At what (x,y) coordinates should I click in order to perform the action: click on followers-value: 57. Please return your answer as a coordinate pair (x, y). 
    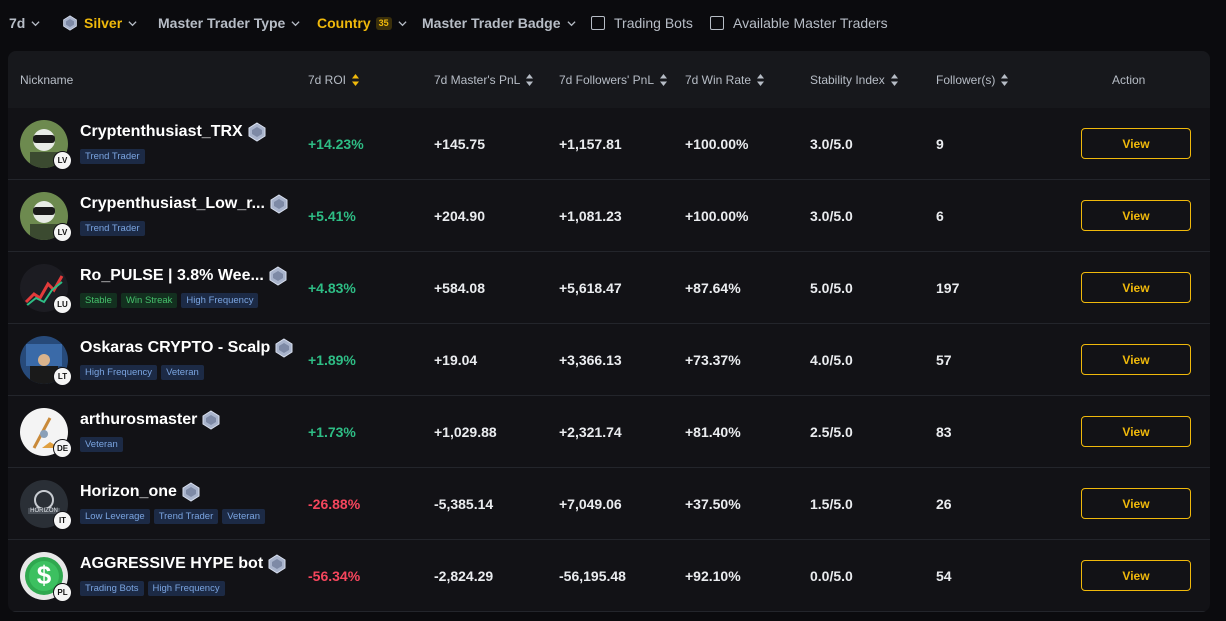
    Looking at the image, I should click on (944, 360).